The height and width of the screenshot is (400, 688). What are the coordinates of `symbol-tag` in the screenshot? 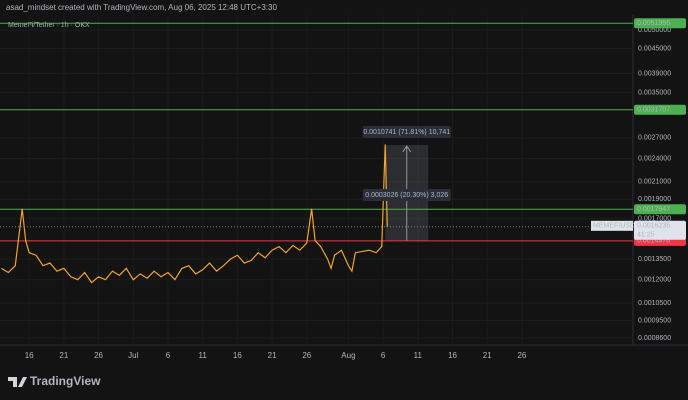 It's located at (612, 225).